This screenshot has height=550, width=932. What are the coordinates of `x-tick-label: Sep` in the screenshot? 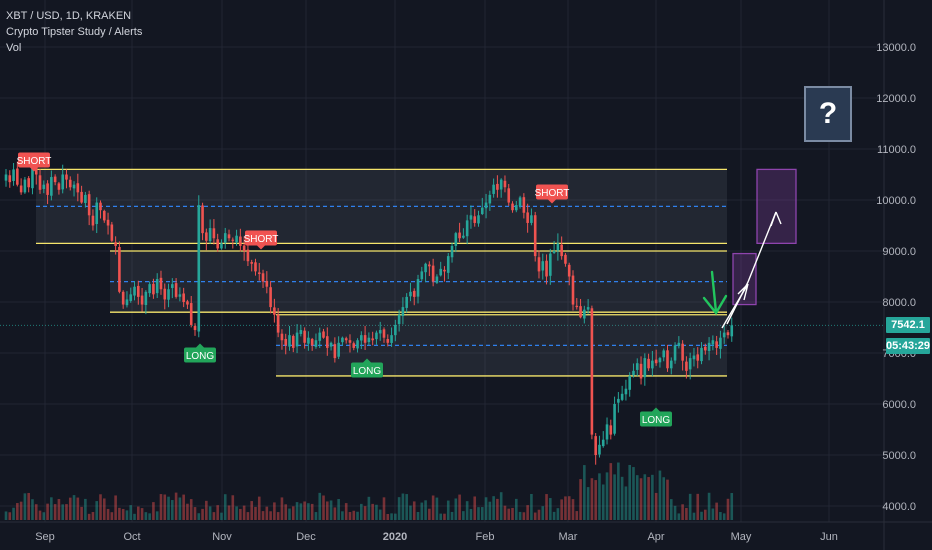 It's located at (45, 537).